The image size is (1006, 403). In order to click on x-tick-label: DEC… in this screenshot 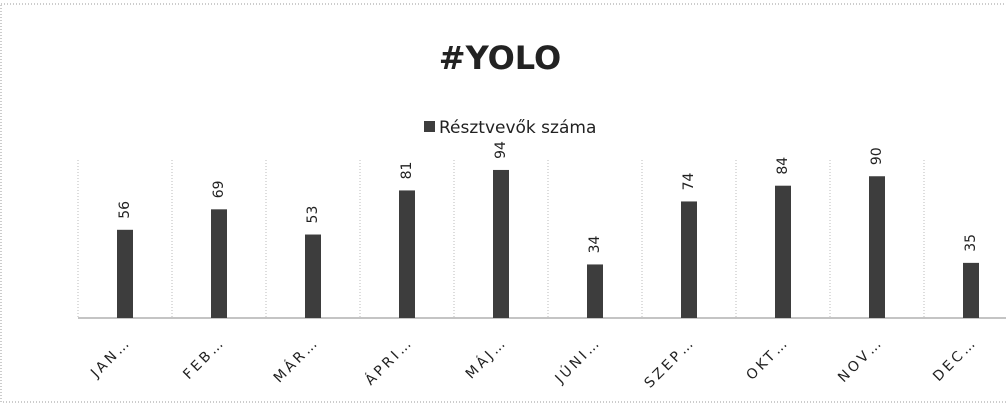, I will do `click(955, 359)`.